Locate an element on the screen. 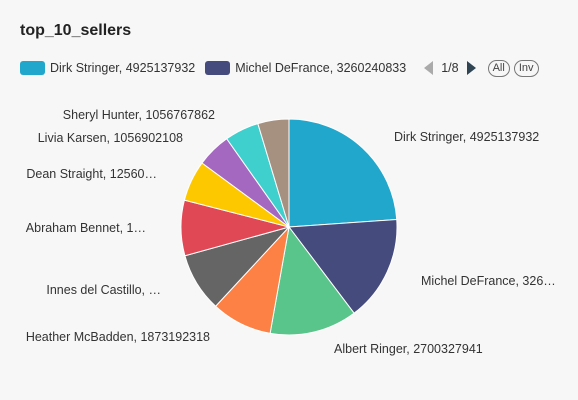  pie-slice-others is located at coordinates (273, 173).